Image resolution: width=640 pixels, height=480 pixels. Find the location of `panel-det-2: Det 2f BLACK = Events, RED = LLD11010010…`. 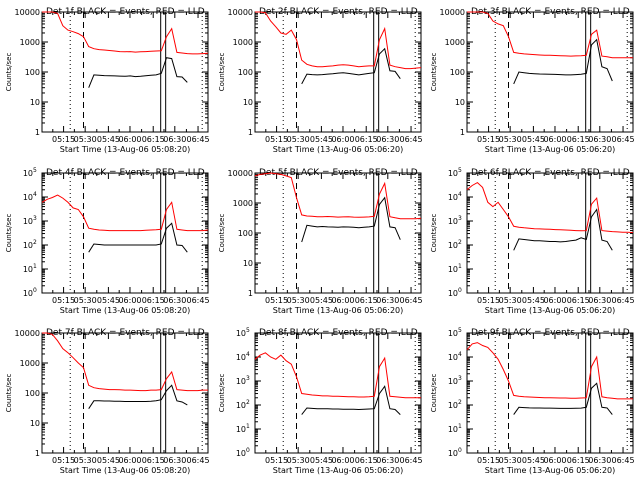

panel-det-2: Det 2f BLACK = Events, RED = LLD11010010… is located at coordinates (320, 80).